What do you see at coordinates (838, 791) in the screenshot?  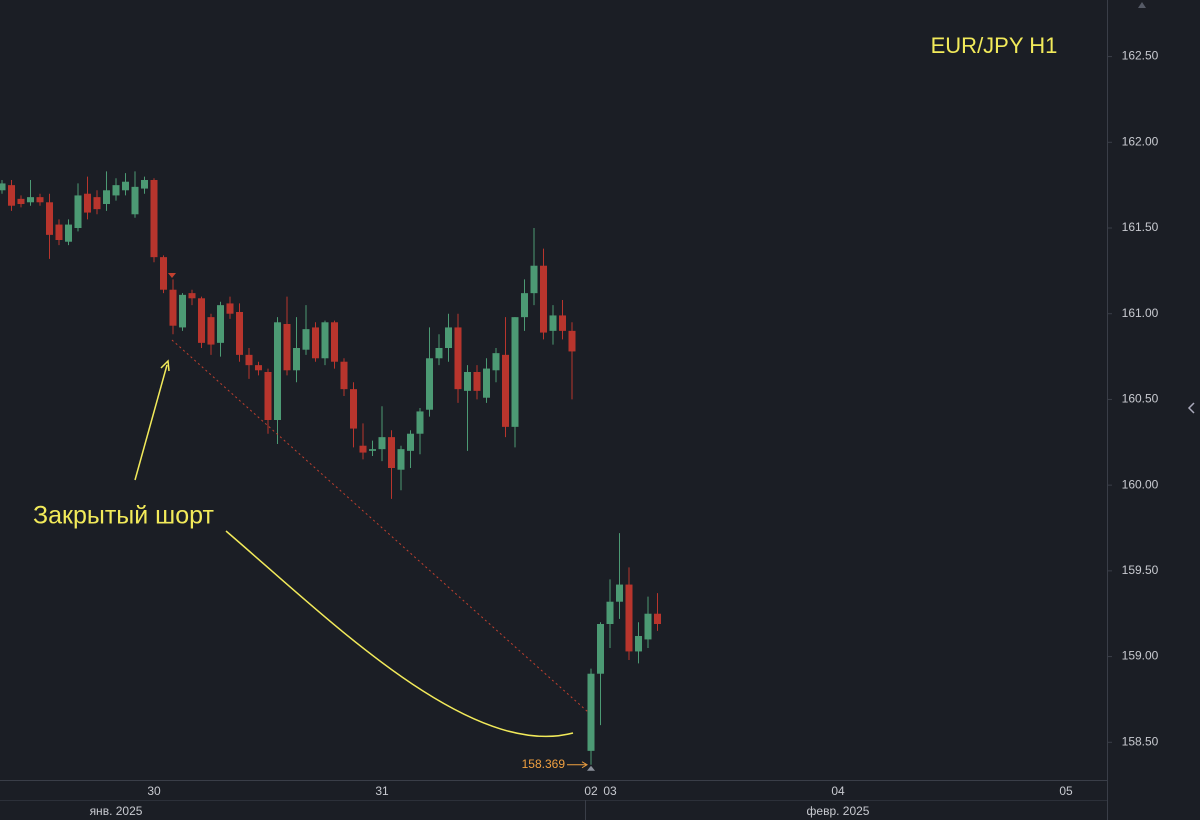 I see `x-tick-label: 04` at bounding box center [838, 791].